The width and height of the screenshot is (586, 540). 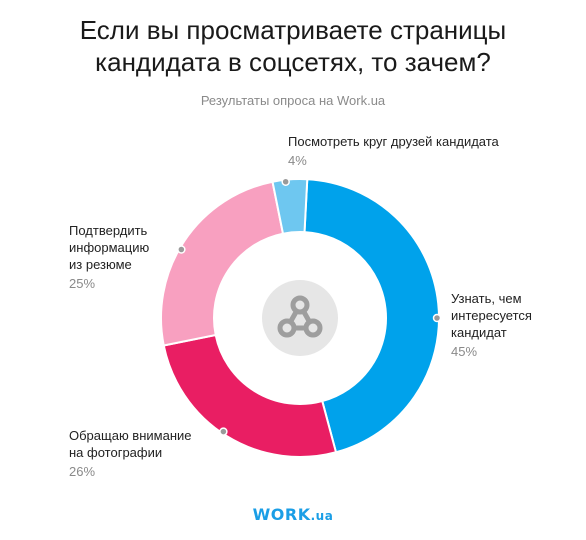 I want to click on slice-label-line: Подтвердить, so click(x=108, y=230).